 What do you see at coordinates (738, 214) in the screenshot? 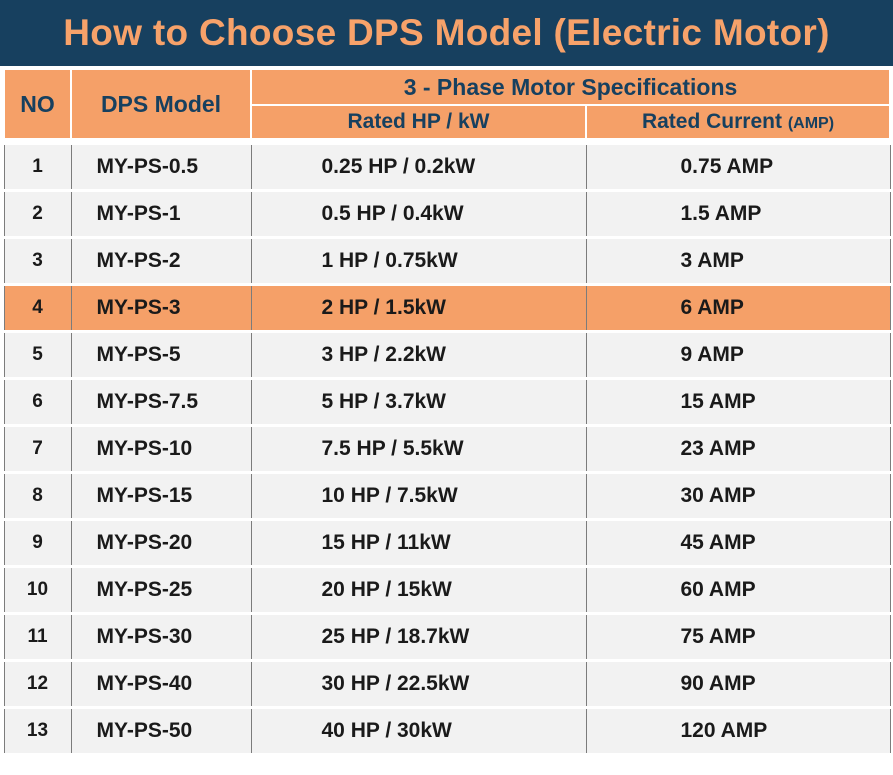
I see `cell-rated-current: 1.5 AMP` at bounding box center [738, 214].